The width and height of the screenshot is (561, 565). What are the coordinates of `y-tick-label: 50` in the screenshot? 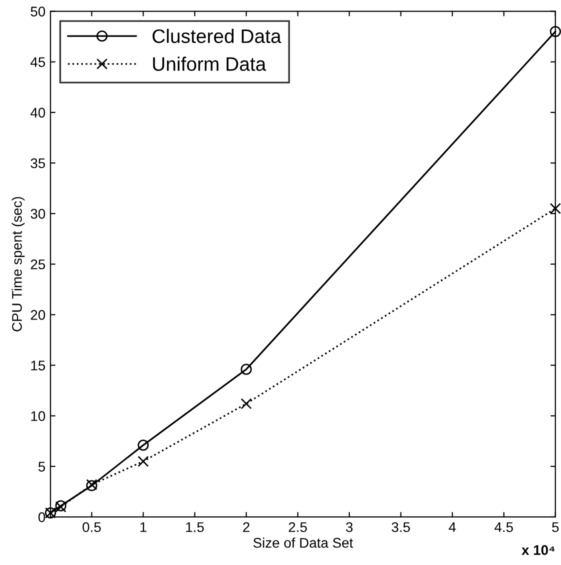 It's located at (38, 11).